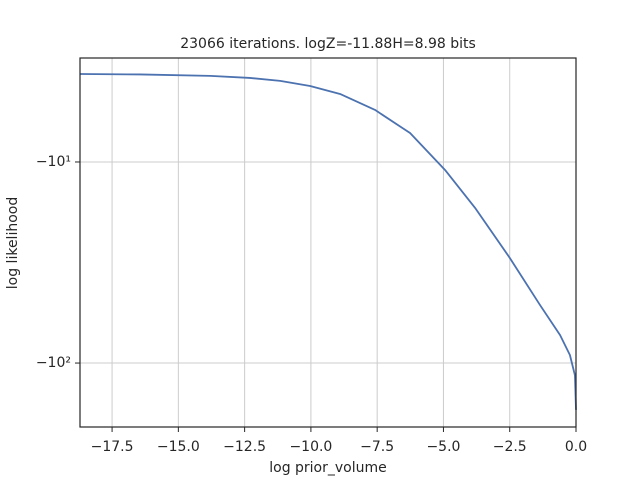  I want to click on y-tick-label: −10¹, so click(53, 162).